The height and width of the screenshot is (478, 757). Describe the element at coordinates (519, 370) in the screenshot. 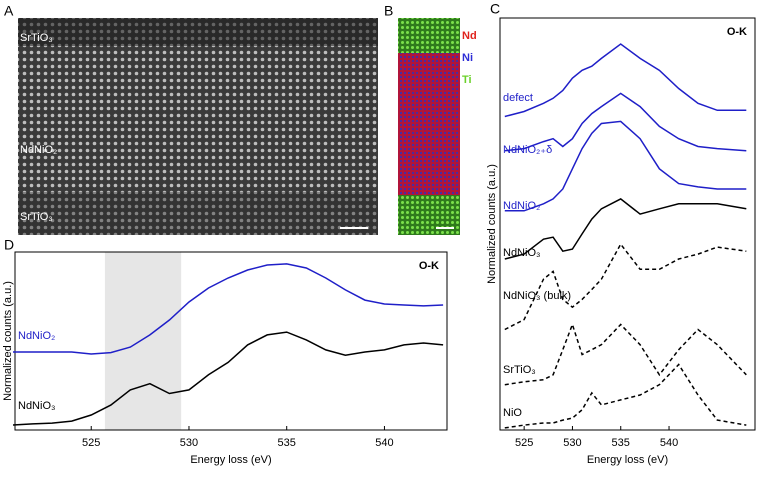

I see `series-label: SrTiO₃` at that location.